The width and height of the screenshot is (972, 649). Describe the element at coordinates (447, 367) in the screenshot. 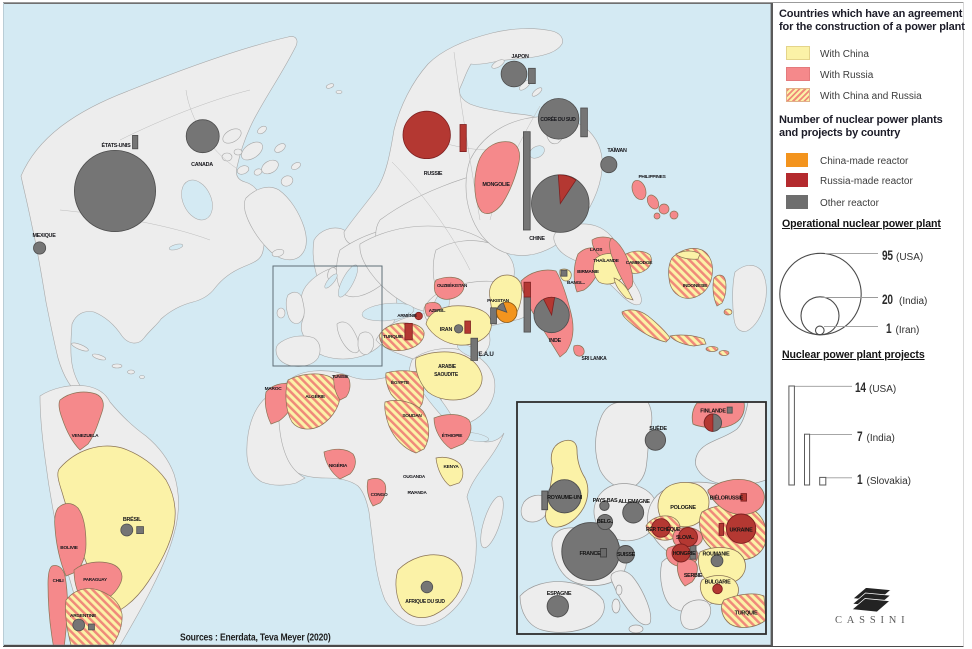

I see `svg-text: ARABIE` at that location.